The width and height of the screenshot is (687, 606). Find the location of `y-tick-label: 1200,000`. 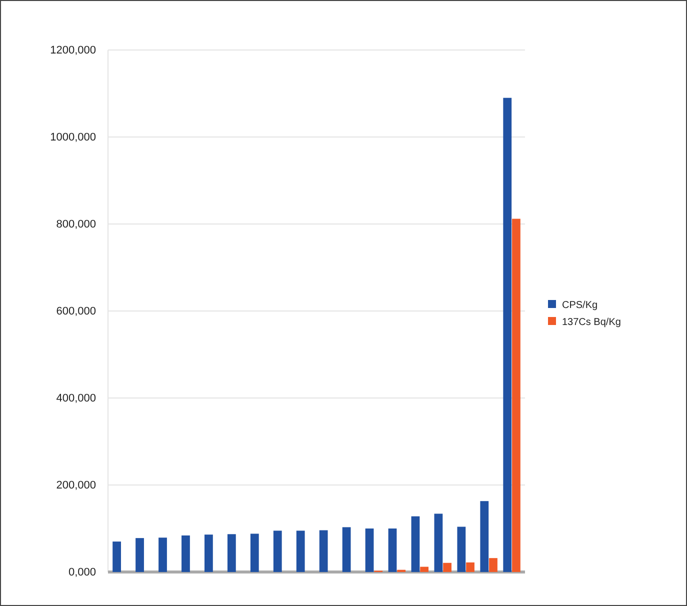

y-tick-label: 1200,000 is located at coordinates (73, 50).